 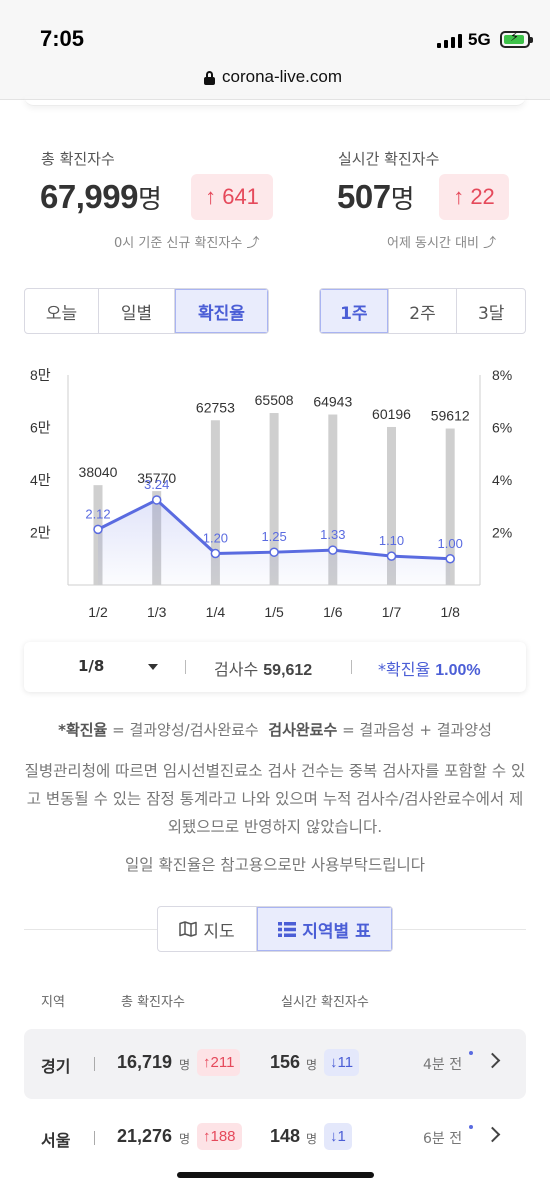 I want to click on total-delta-badge: ↑ 188, so click(x=219, y=1136).